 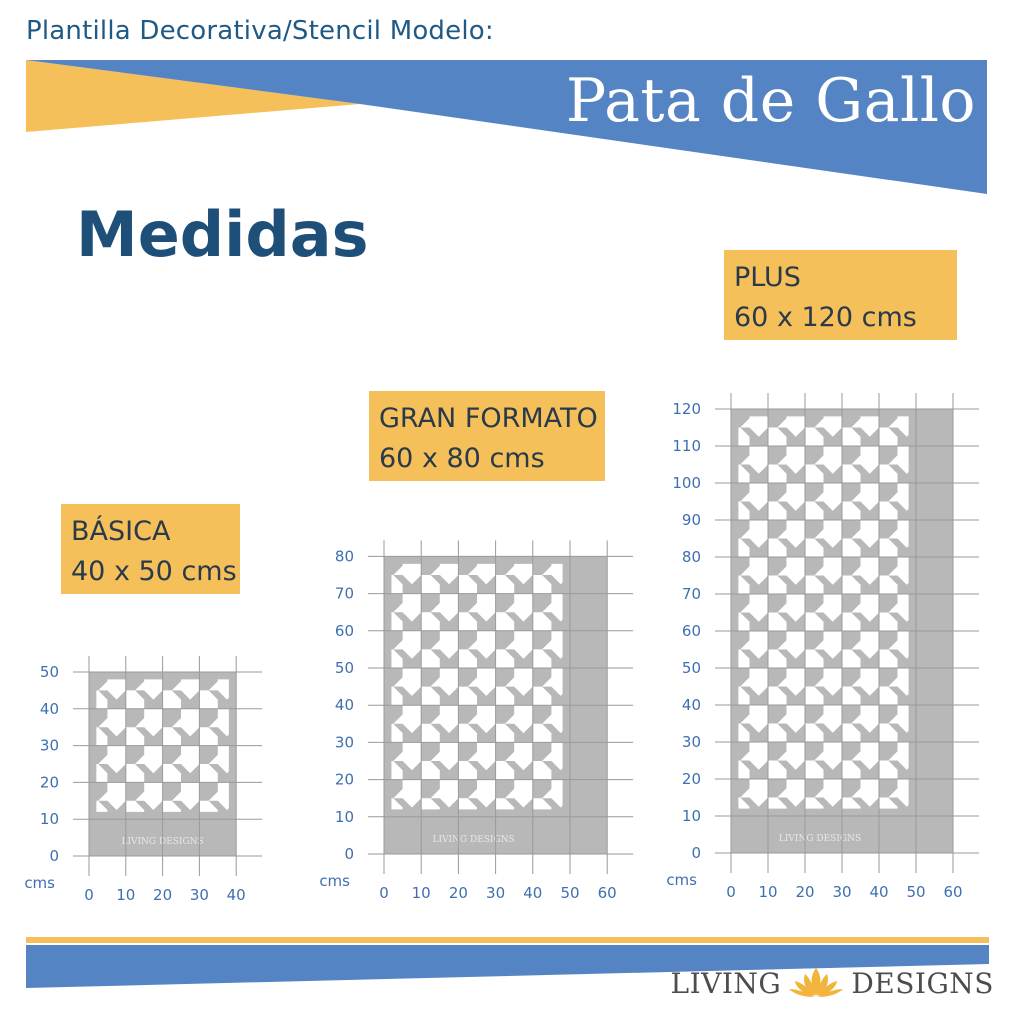 What do you see at coordinates (691, 705) in the screenshot?
I see `y-tick-label: 40` at bounding box center [691, 705].